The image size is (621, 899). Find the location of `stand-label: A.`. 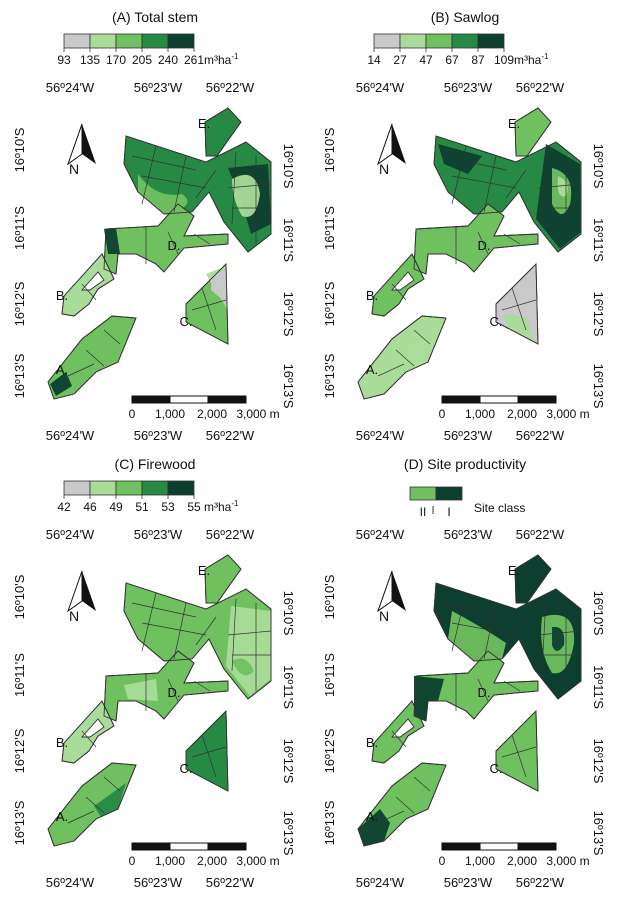

stand-label: A. is located at coordinates (62, 369).